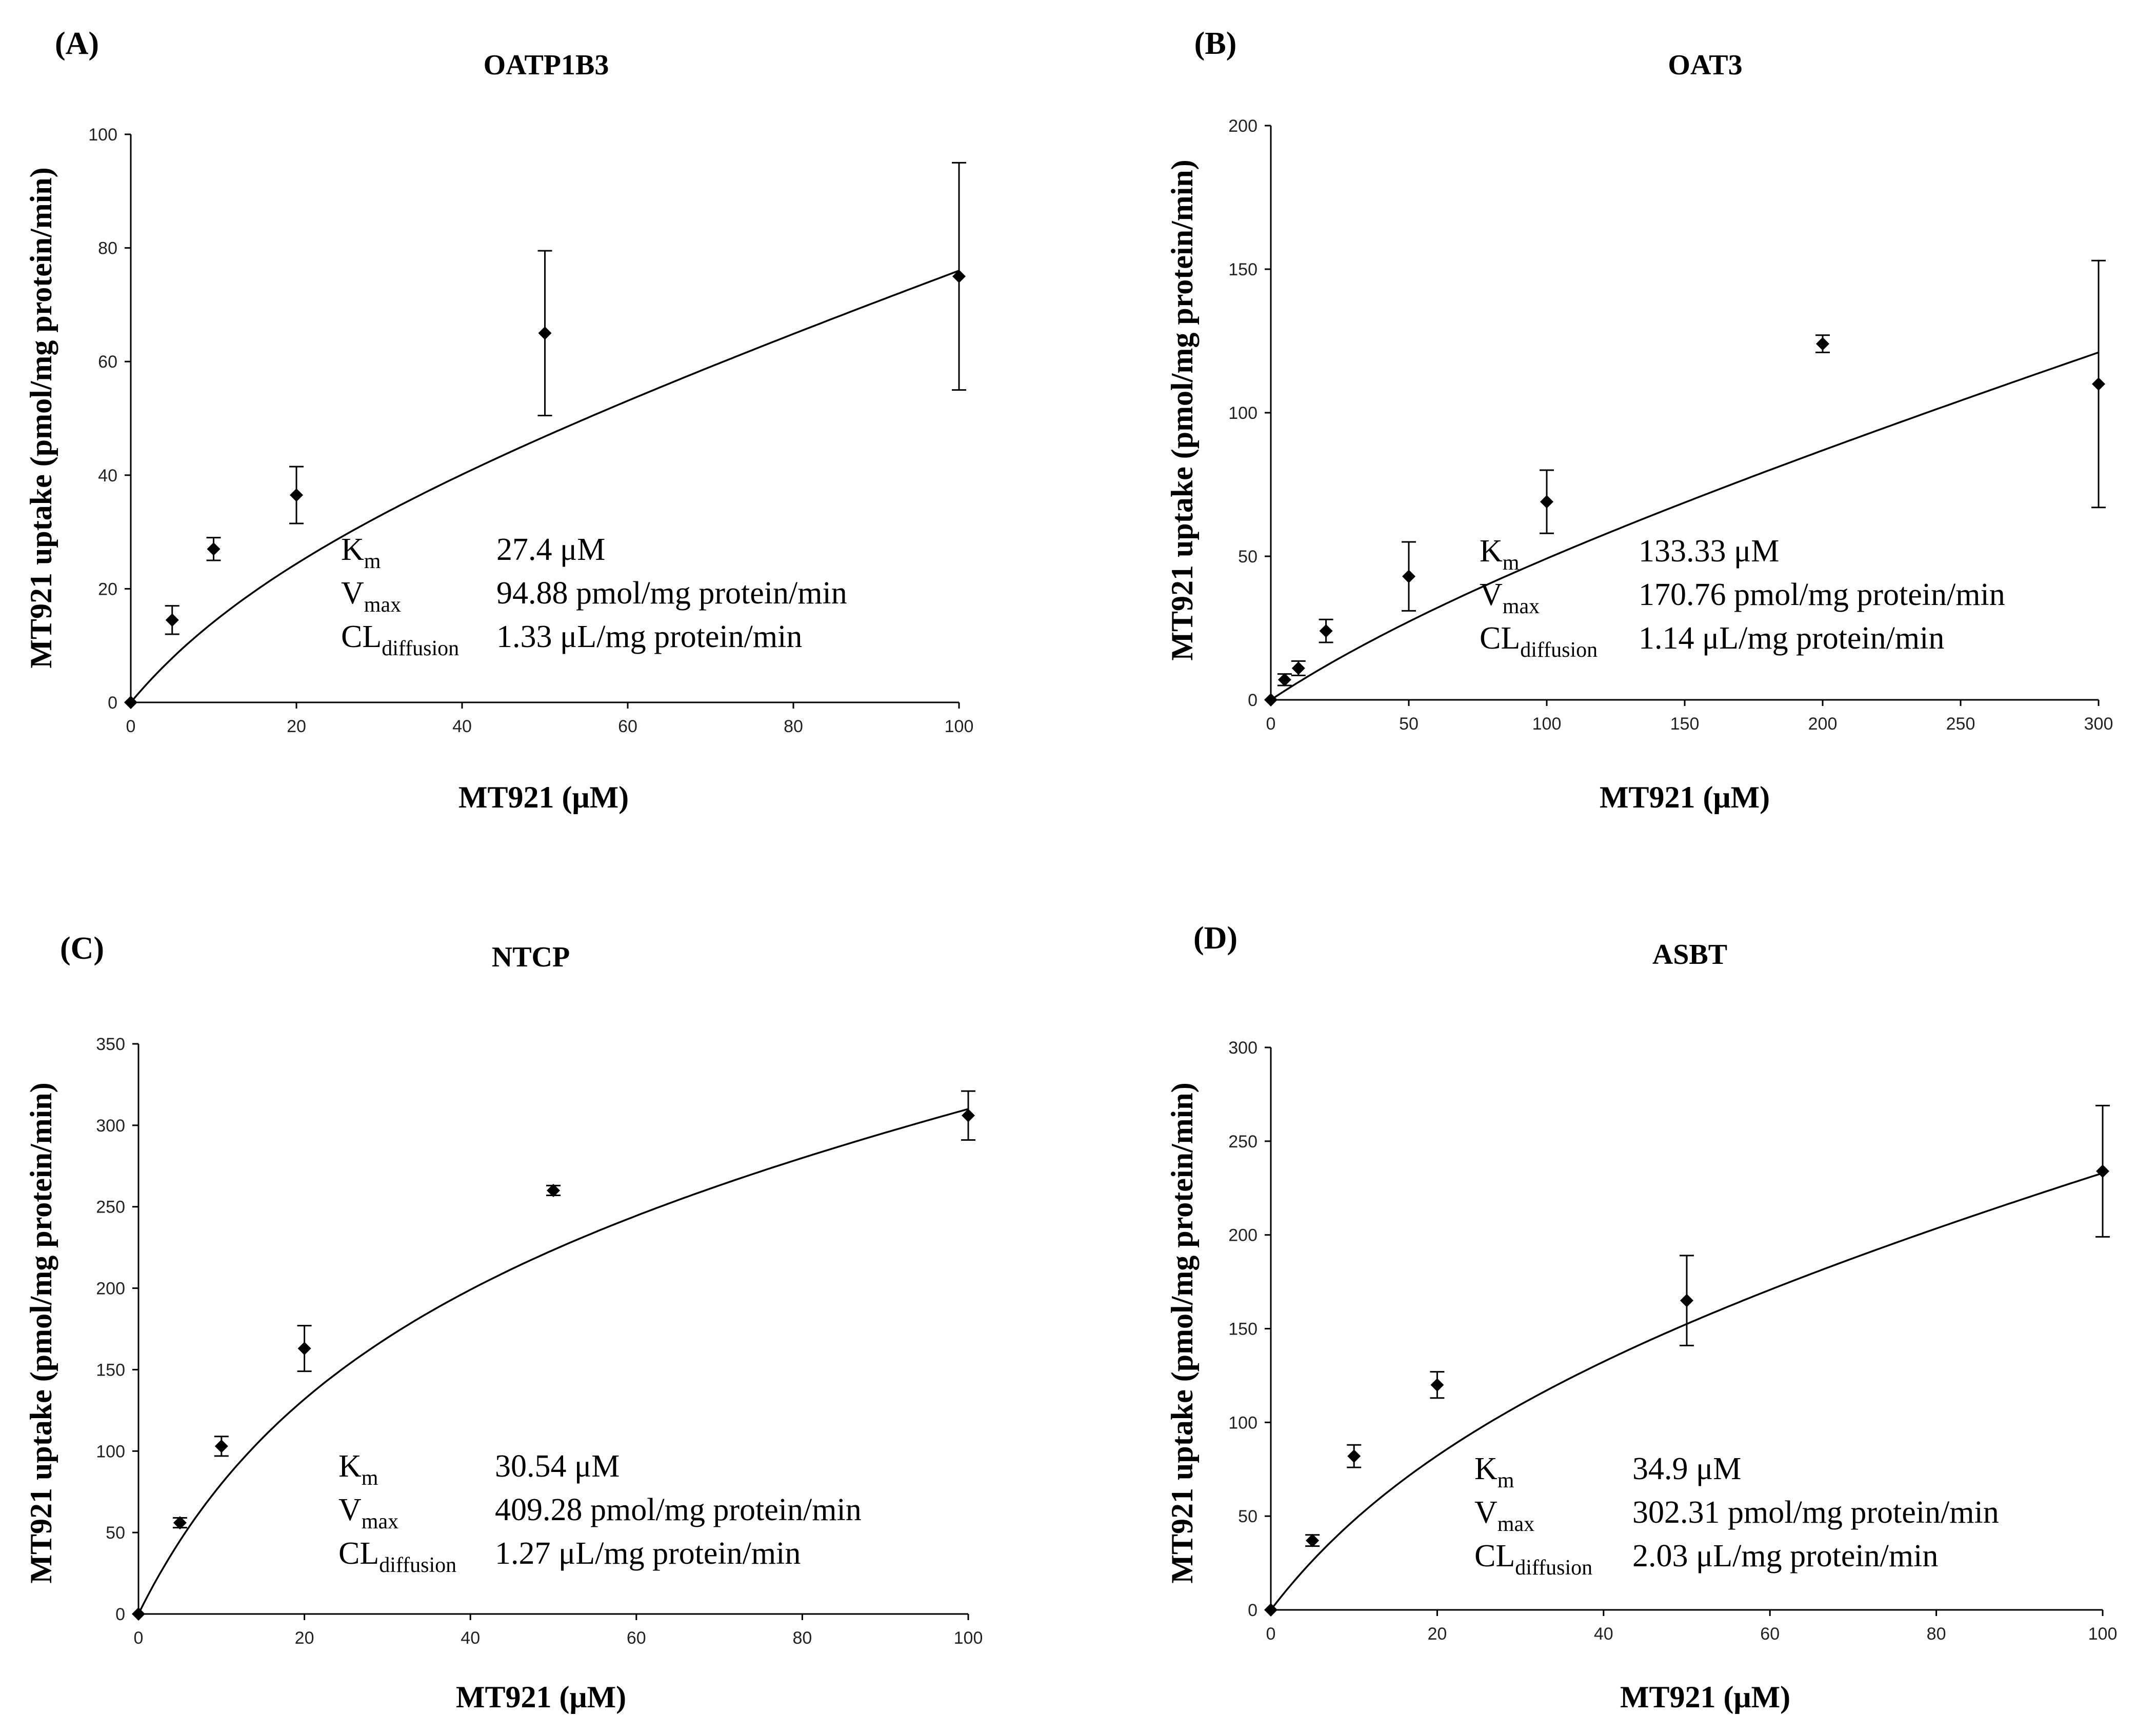 The height and width of the screenshot is (1736, 2136). I want to click on chart-title: NTCP, so click(531, 957).